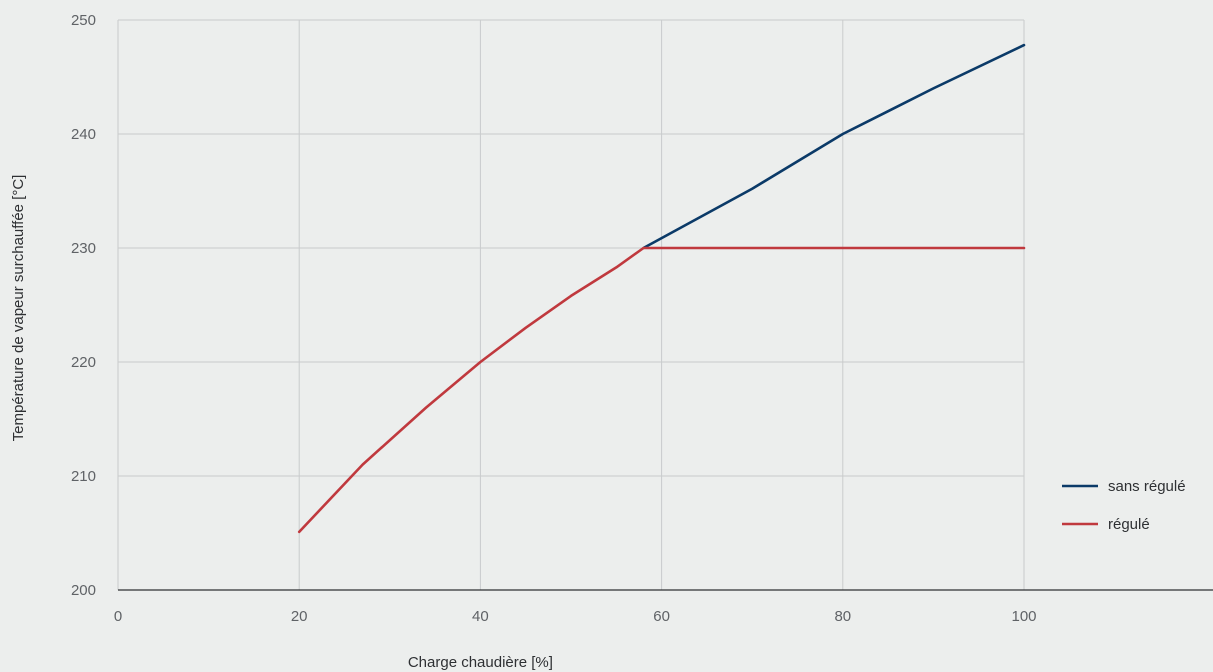 This screenshot has height=672, width=1213. What do you see at coordinates (83, 590) in the screenshot?
I see `y-tick-label: 200` at bounding box center [83, 590].